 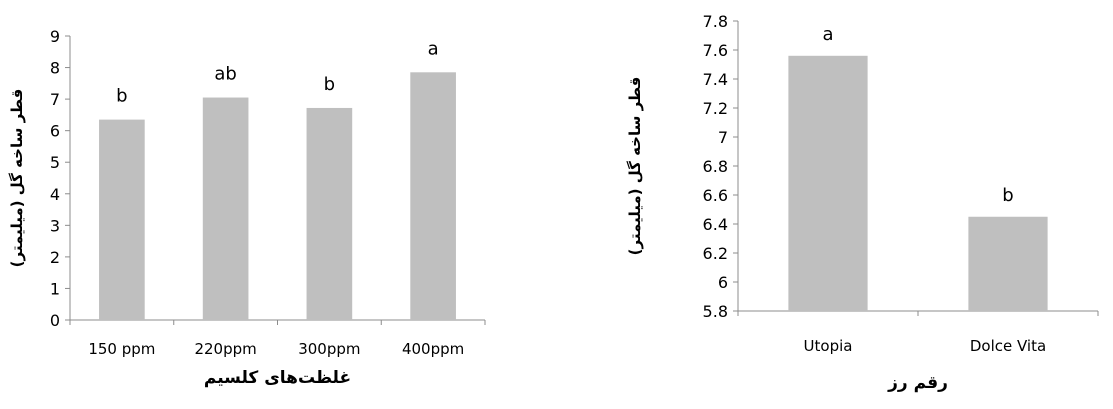 What do you see at coordinates (715, 166) in the screenshot?
I see `y-tick-label: 6.8` at bounding box center [715, 166].